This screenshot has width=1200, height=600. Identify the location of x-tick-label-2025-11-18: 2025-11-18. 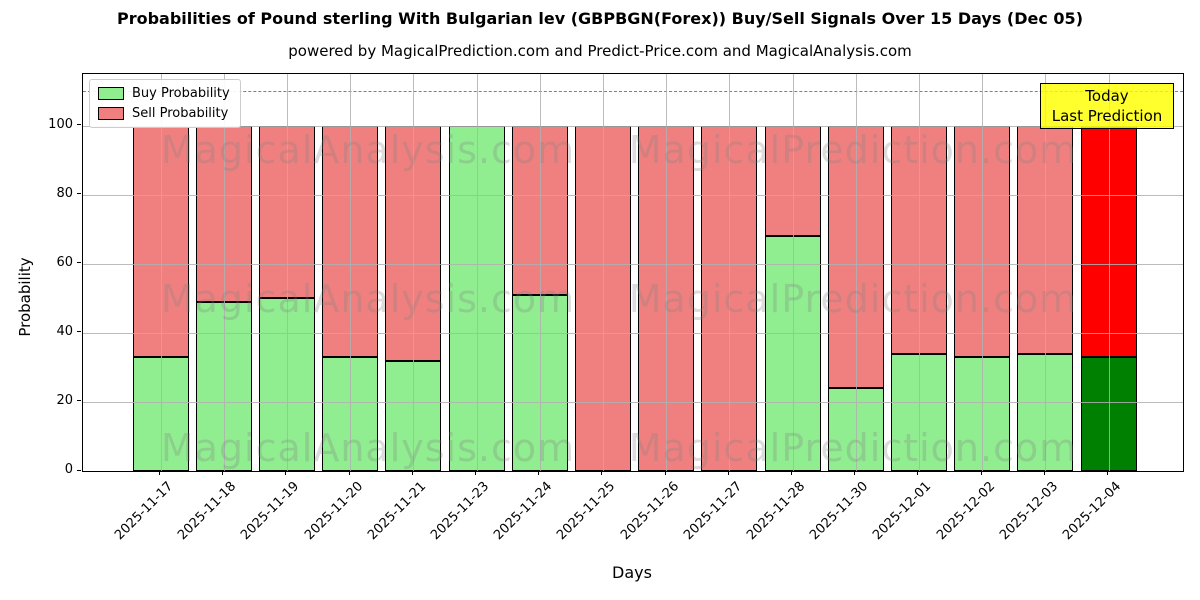
(207, 511).